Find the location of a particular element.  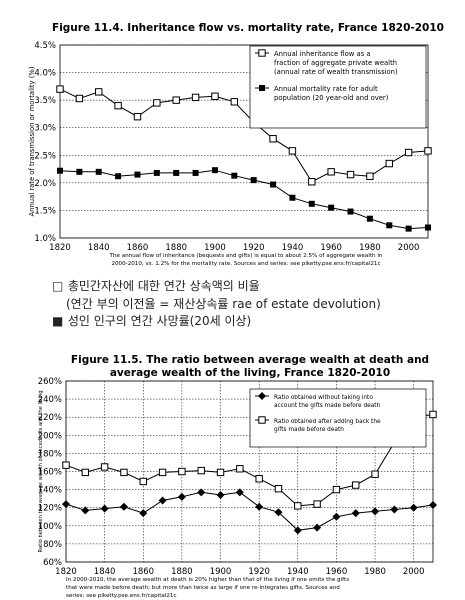

y-tick-label: 2.0% is located at coordinates (45, 184).